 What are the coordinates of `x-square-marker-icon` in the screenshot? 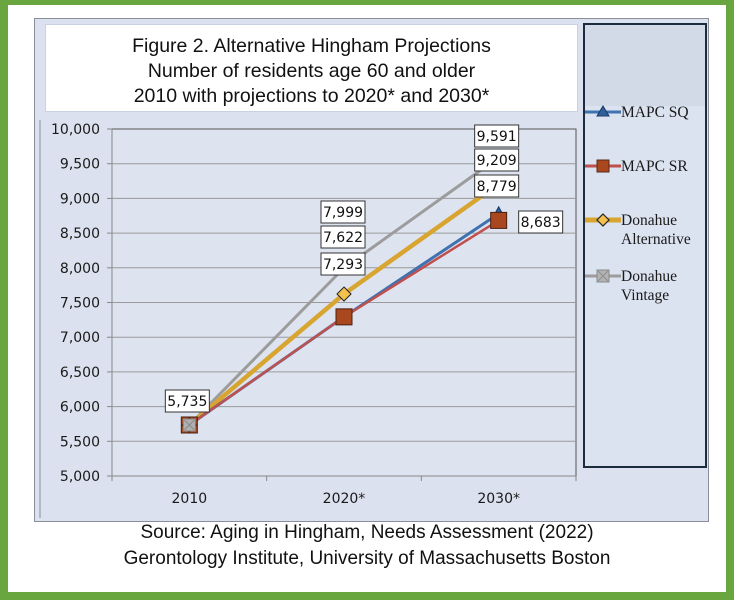 It's located at (603, 276).